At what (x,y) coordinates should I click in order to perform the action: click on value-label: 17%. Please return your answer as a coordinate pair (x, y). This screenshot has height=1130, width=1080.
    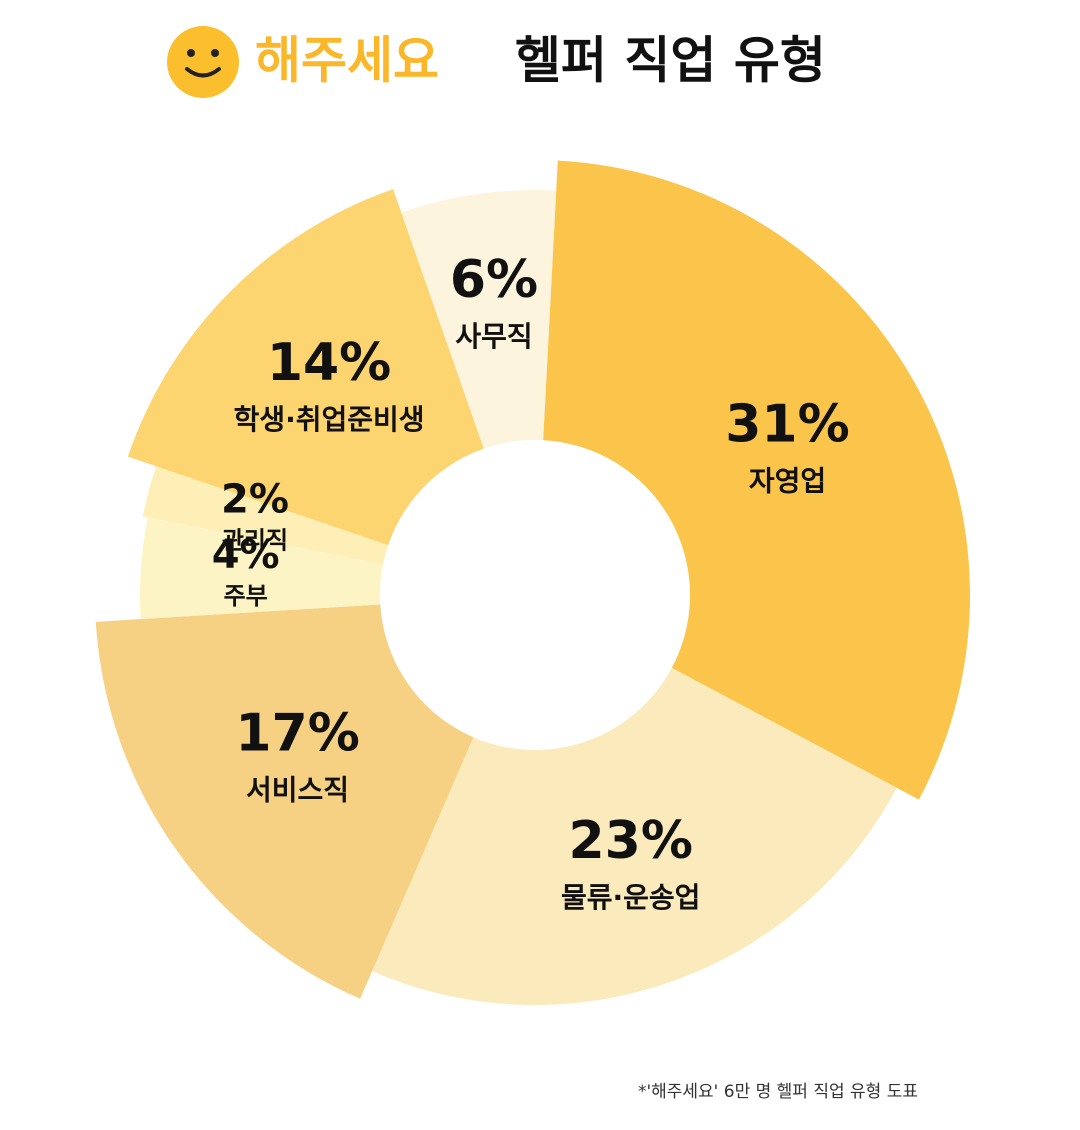
    Looking at the image, I should click on (297, 734).